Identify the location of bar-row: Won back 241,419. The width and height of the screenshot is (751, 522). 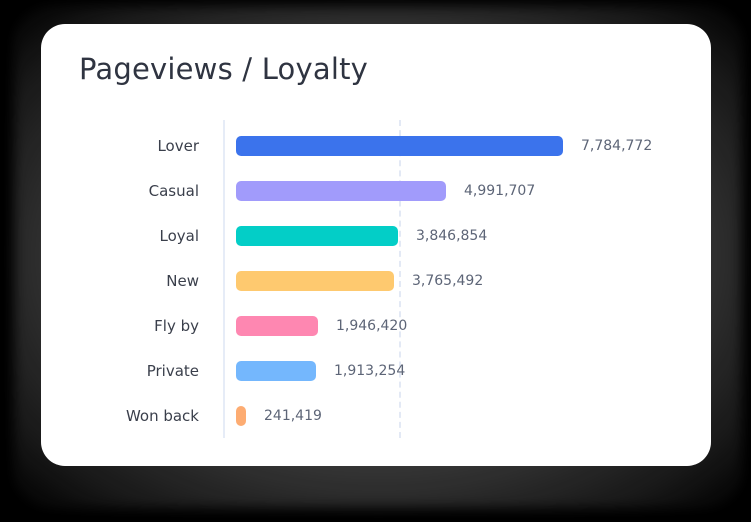
(376, 416).